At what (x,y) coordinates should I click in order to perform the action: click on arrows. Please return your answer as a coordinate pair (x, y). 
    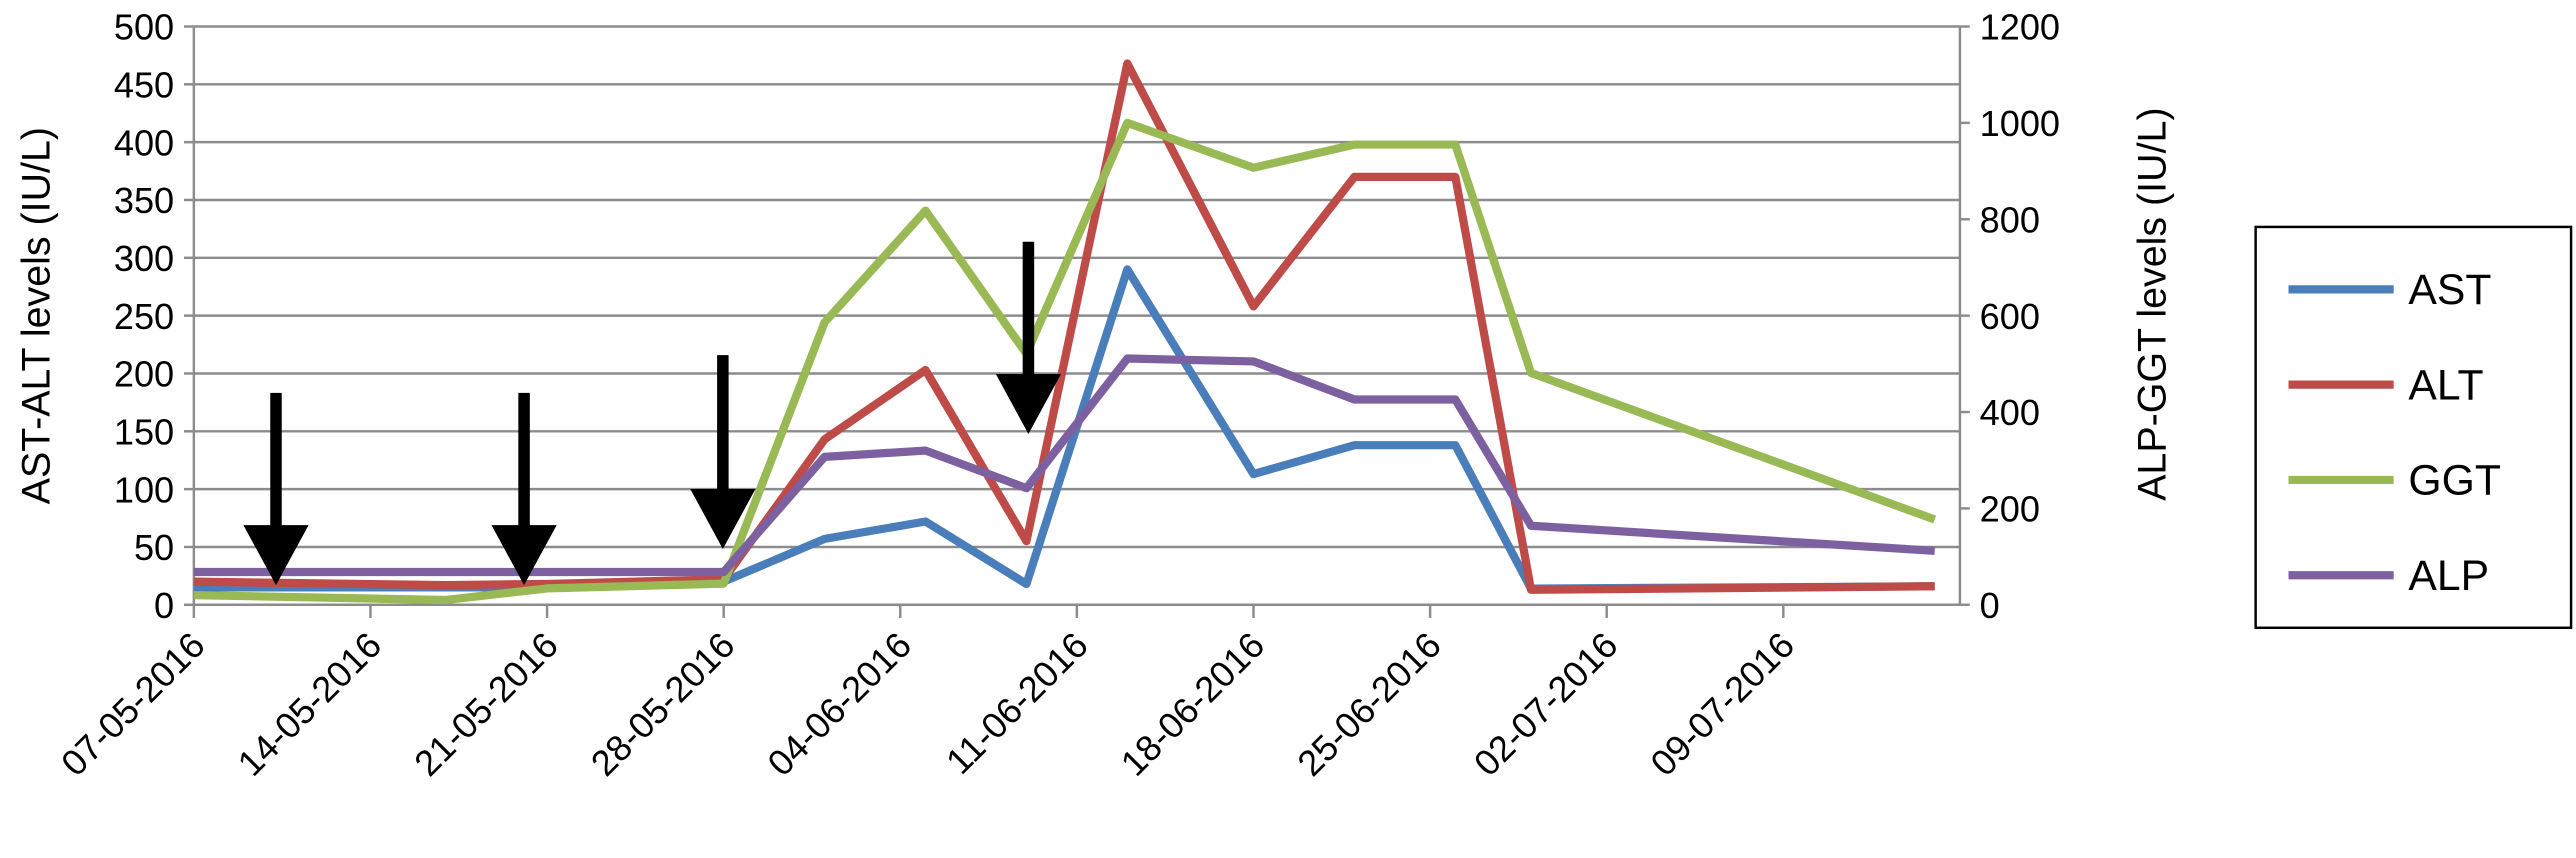
    Looking at the image, I should click on (652, 413).